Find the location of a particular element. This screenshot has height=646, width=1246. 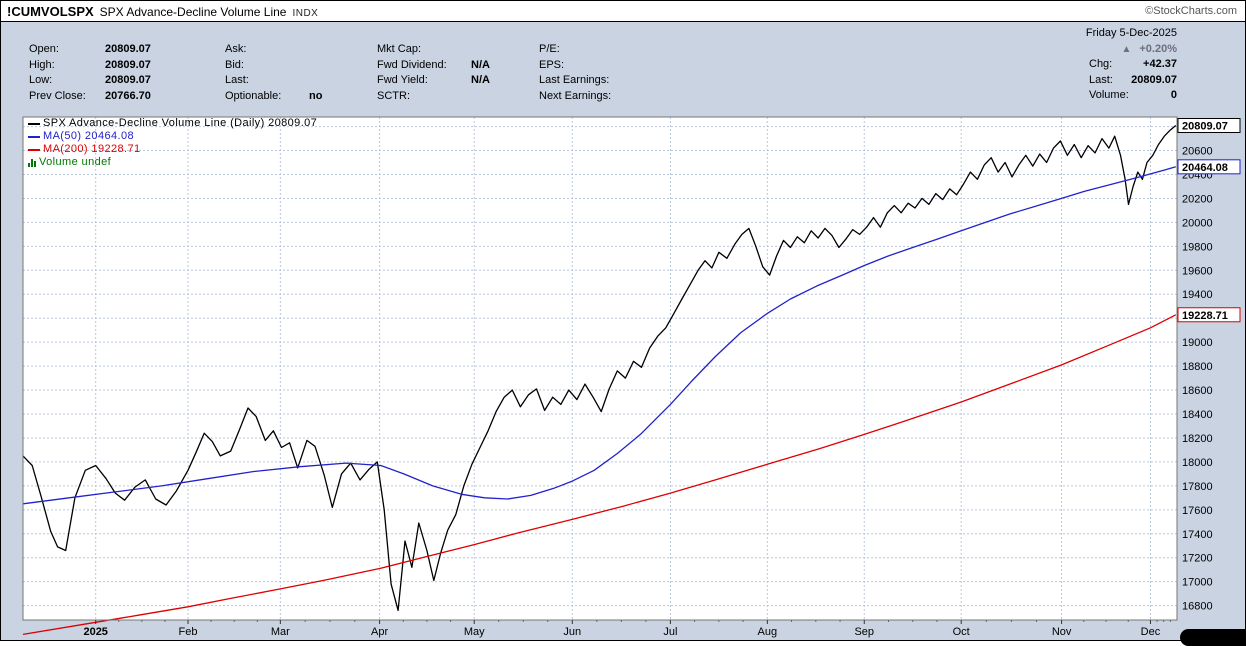

y-axis-tick-label: 18200 is located at coordinates (1197, 439).